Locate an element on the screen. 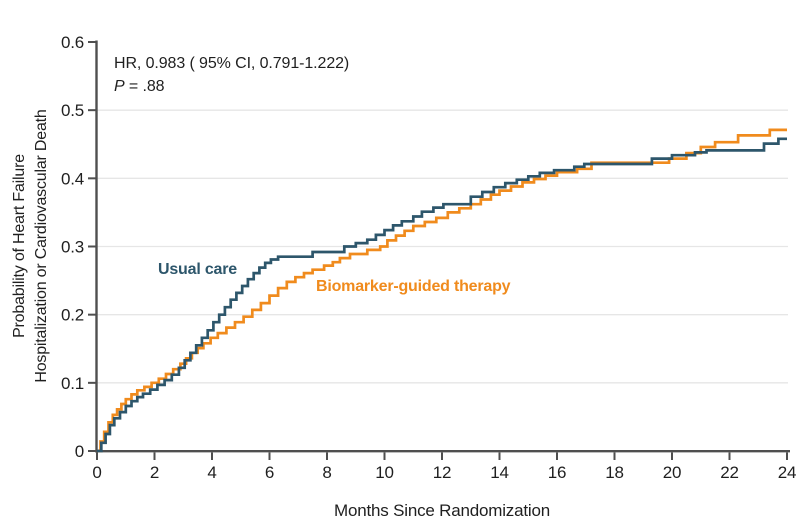  x-tick-label-0: 0 is located at coordinates (96, 472).